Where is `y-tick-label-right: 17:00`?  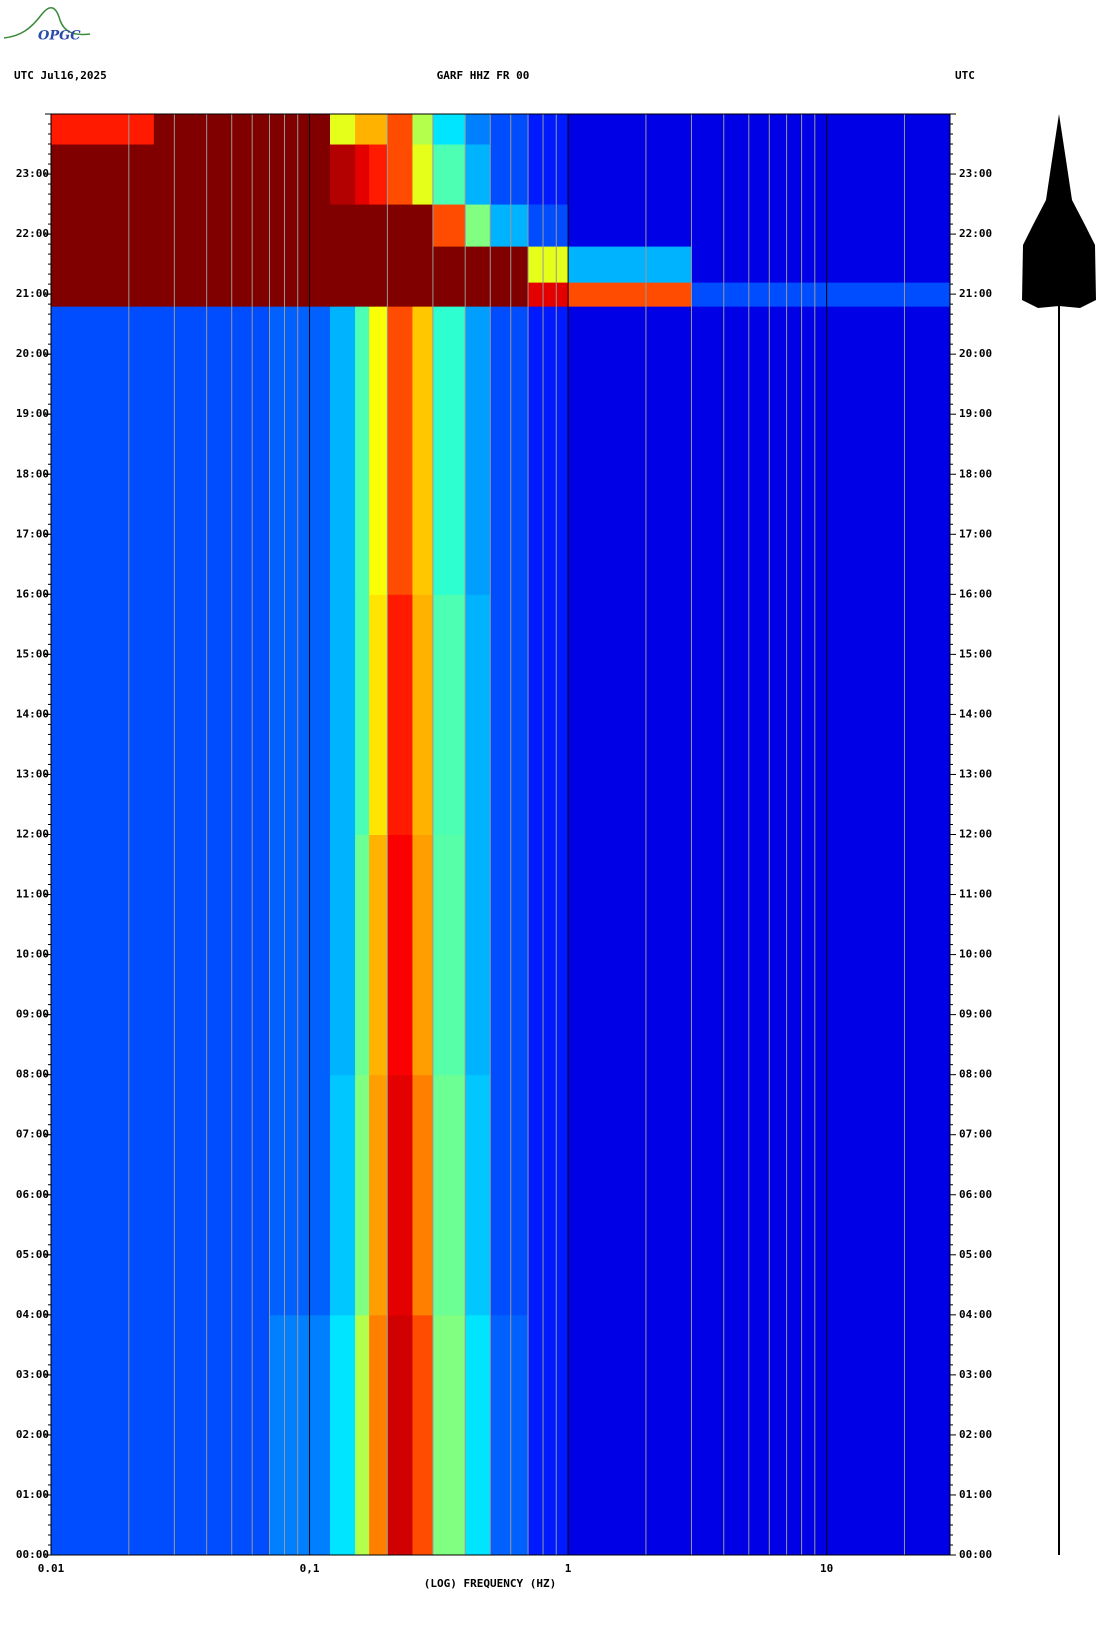
y-tick-label-right: 17:00 is located at coordinates (975, 533).